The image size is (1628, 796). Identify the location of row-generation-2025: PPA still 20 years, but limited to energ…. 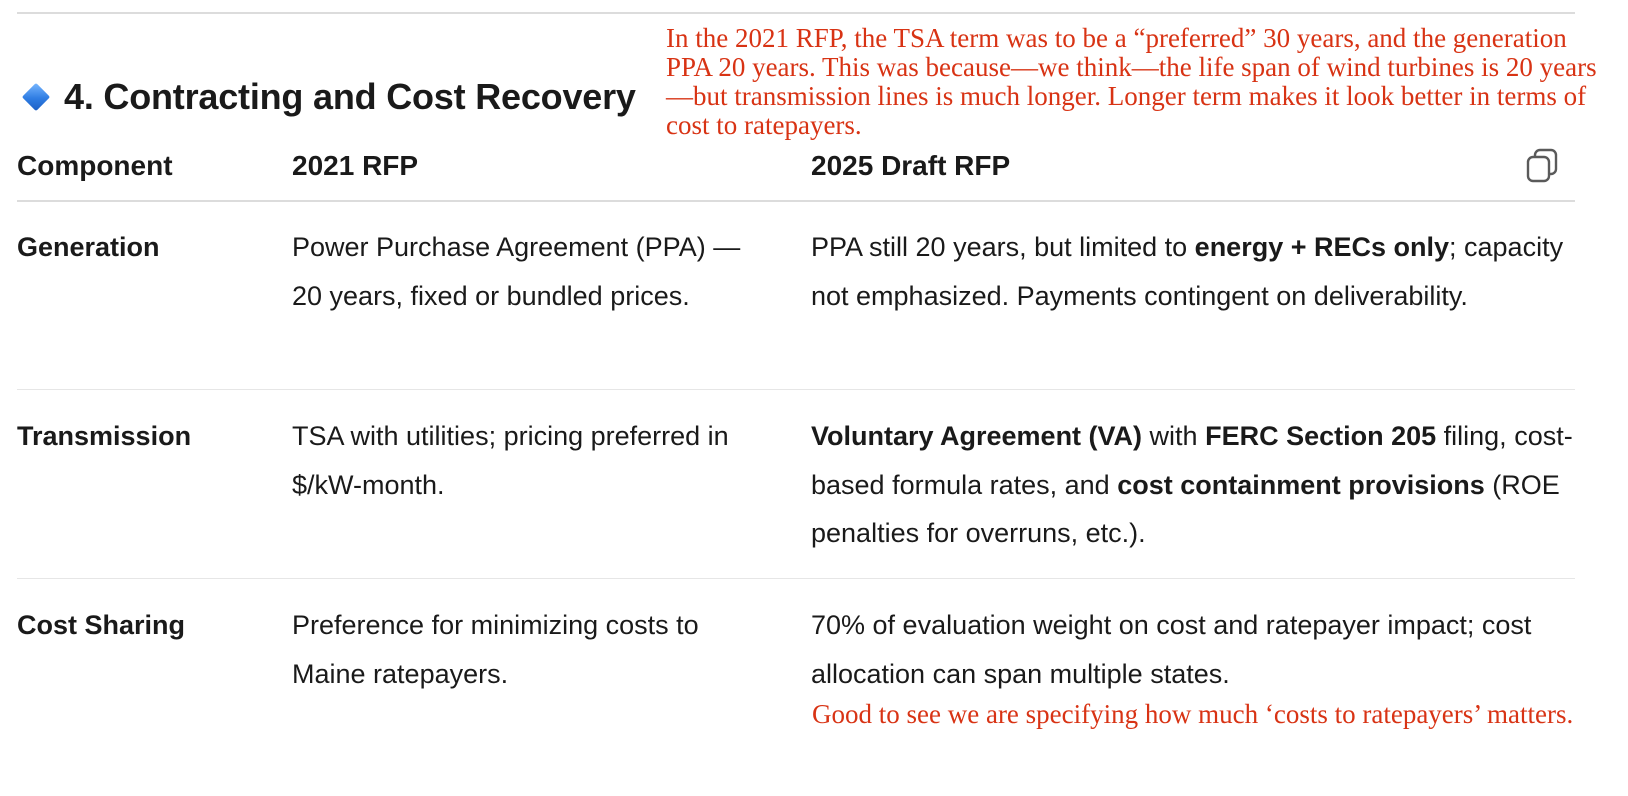
(1187, 271).